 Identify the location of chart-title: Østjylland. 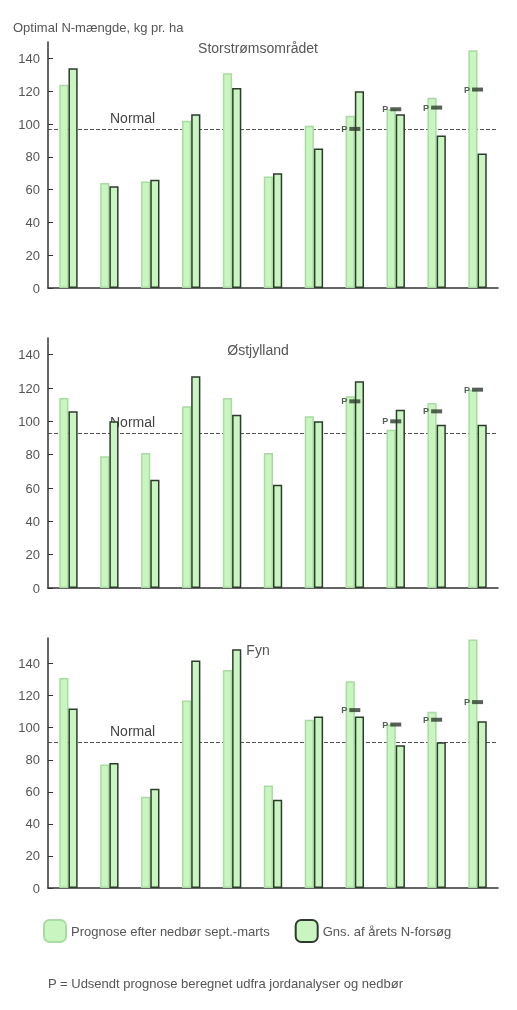
(258, 350).